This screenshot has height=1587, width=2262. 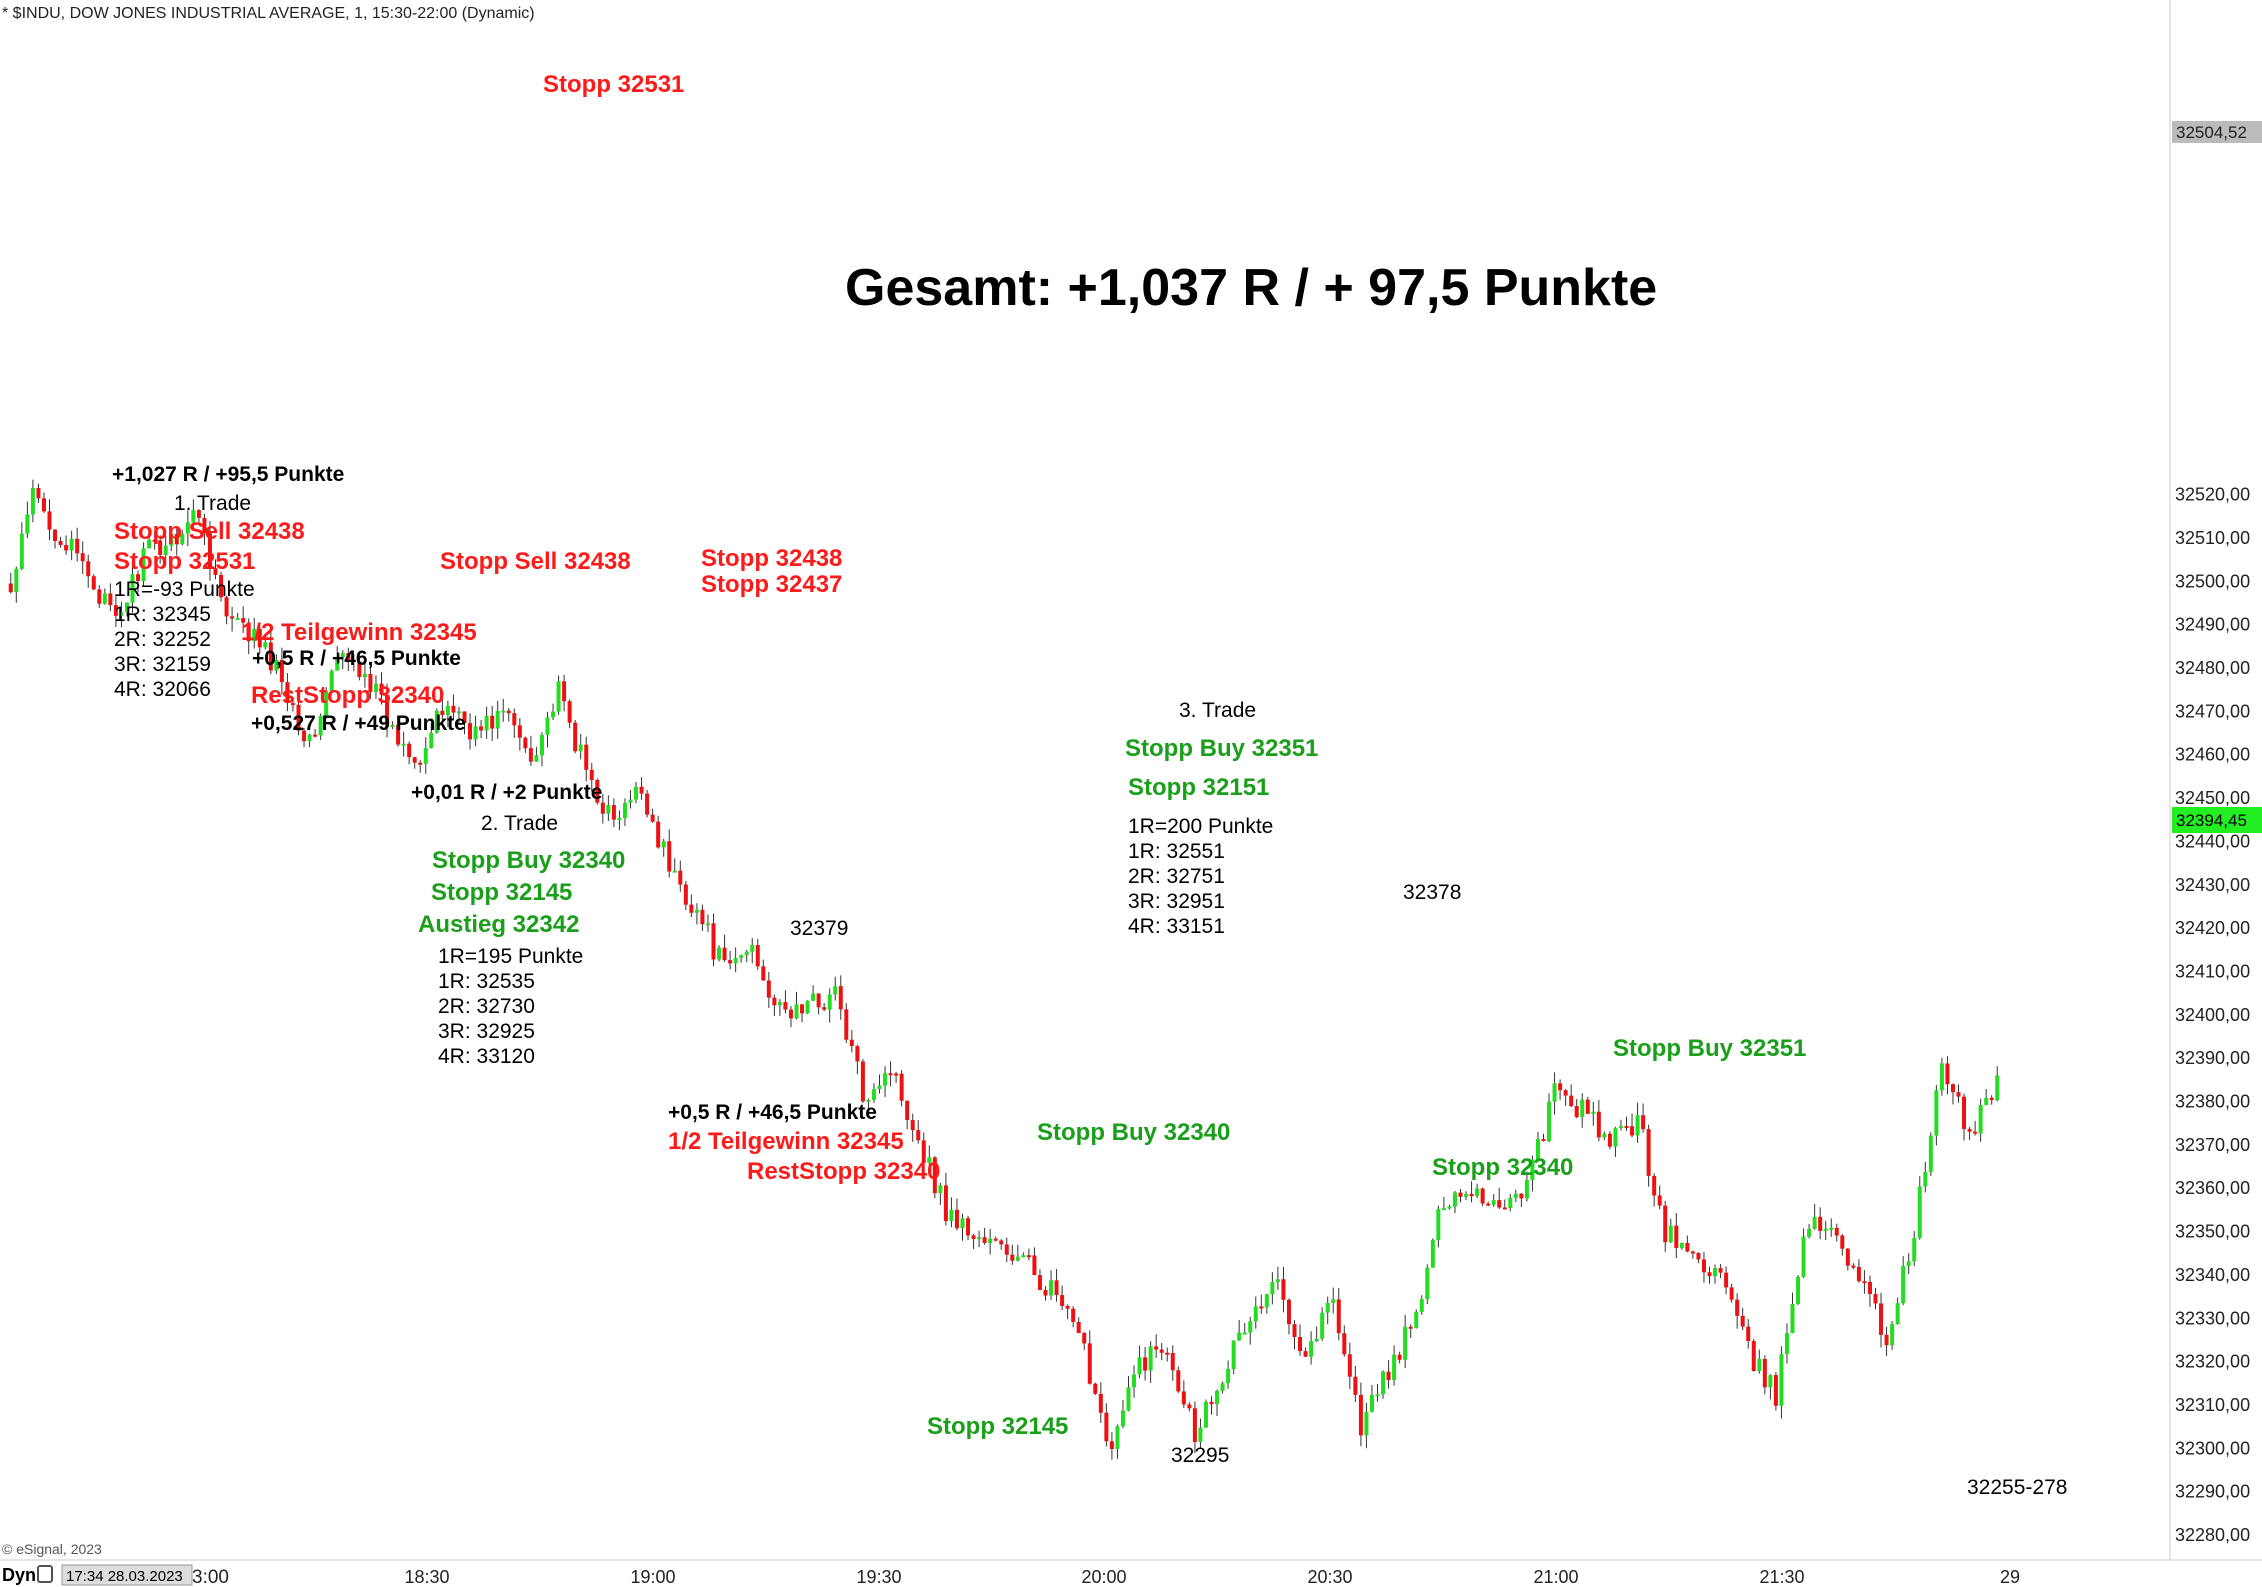 What do you see at coordinates (1781, 1577) in the screenshot?
I see `x-tick-label: 21:30` at bounding box center [1781, 1577].